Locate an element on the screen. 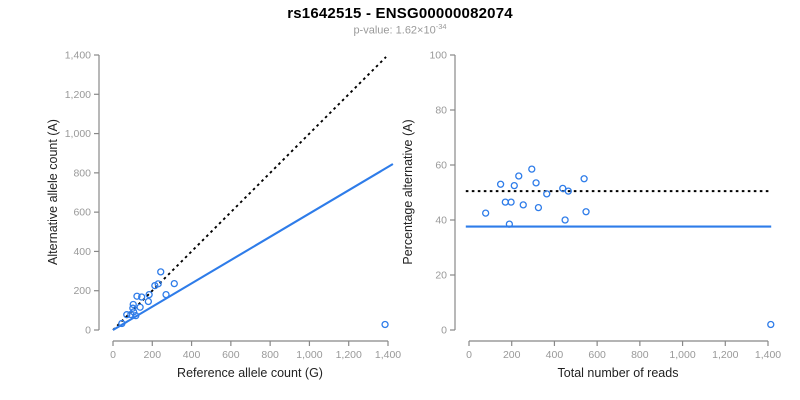 Image resolution: width=800 pixels, height=400 pixels. y-tick-label: 600 is located at coordinates (82, 213).